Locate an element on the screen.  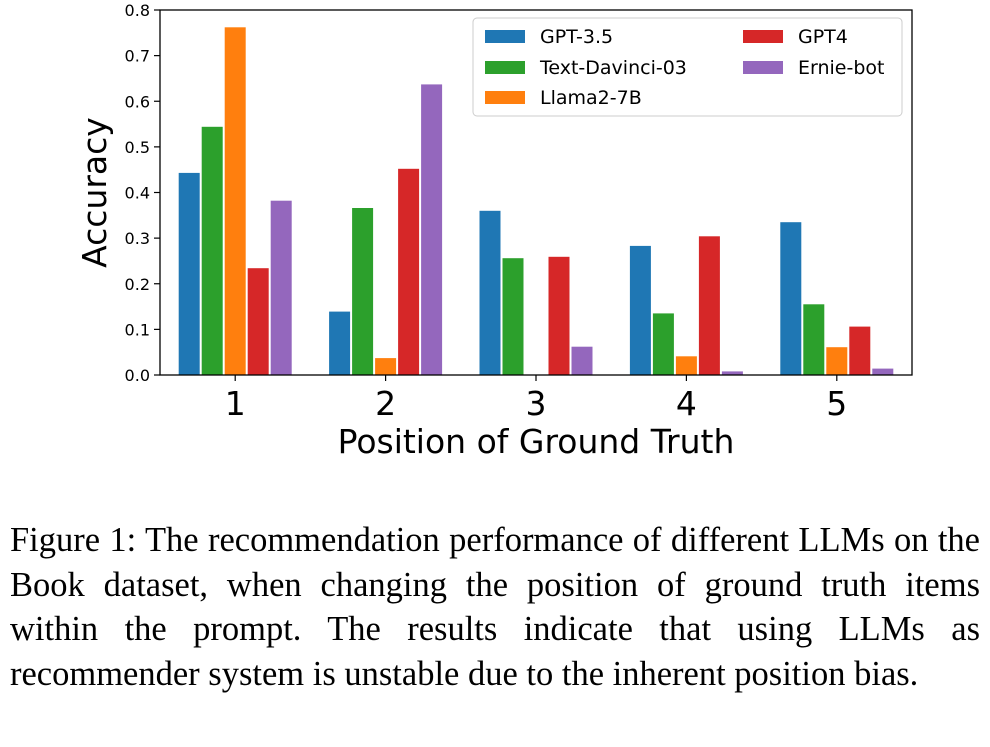
y-tick-label: 0.7 is located at coordinates (137, 56).